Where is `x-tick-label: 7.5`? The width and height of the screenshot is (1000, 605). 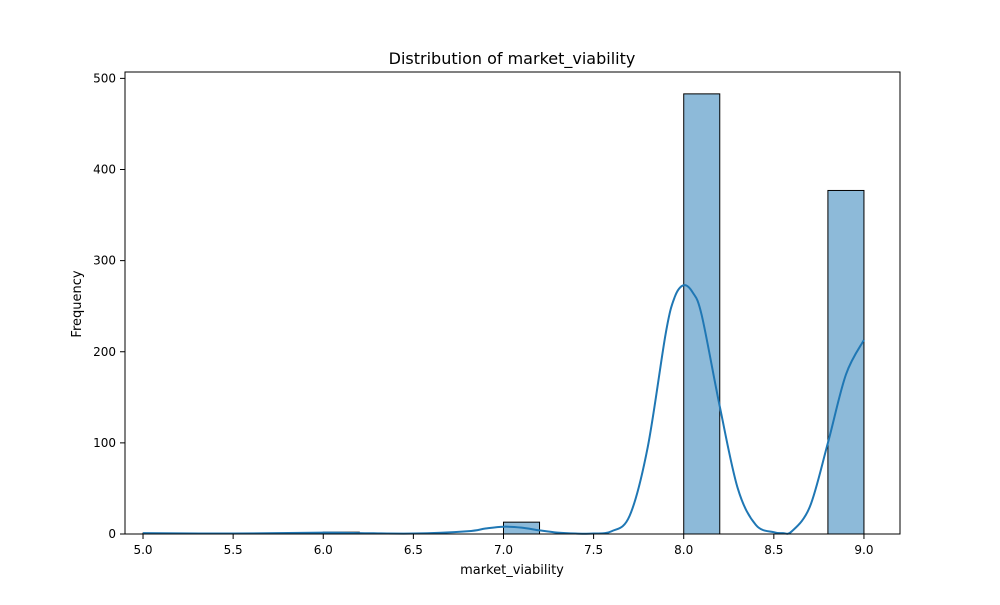 x-tick-label: 7.5 is located at coordinates (593, 550).